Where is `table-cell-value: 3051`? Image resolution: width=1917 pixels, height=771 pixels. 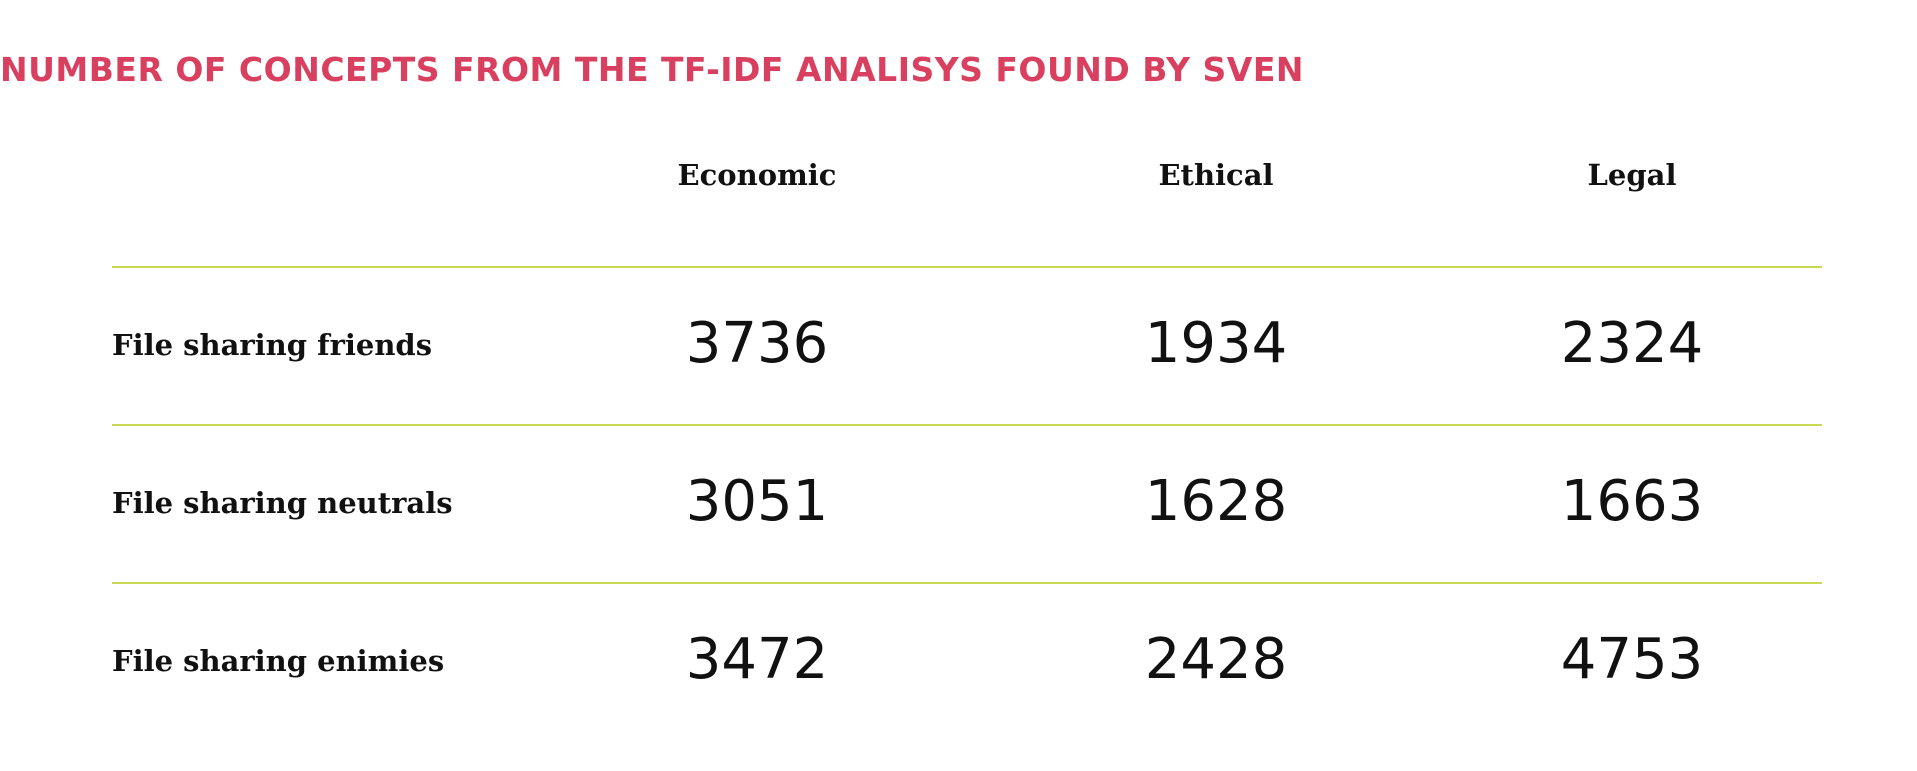
table-cell-value: 3051 is located at coordinates (757, 501).